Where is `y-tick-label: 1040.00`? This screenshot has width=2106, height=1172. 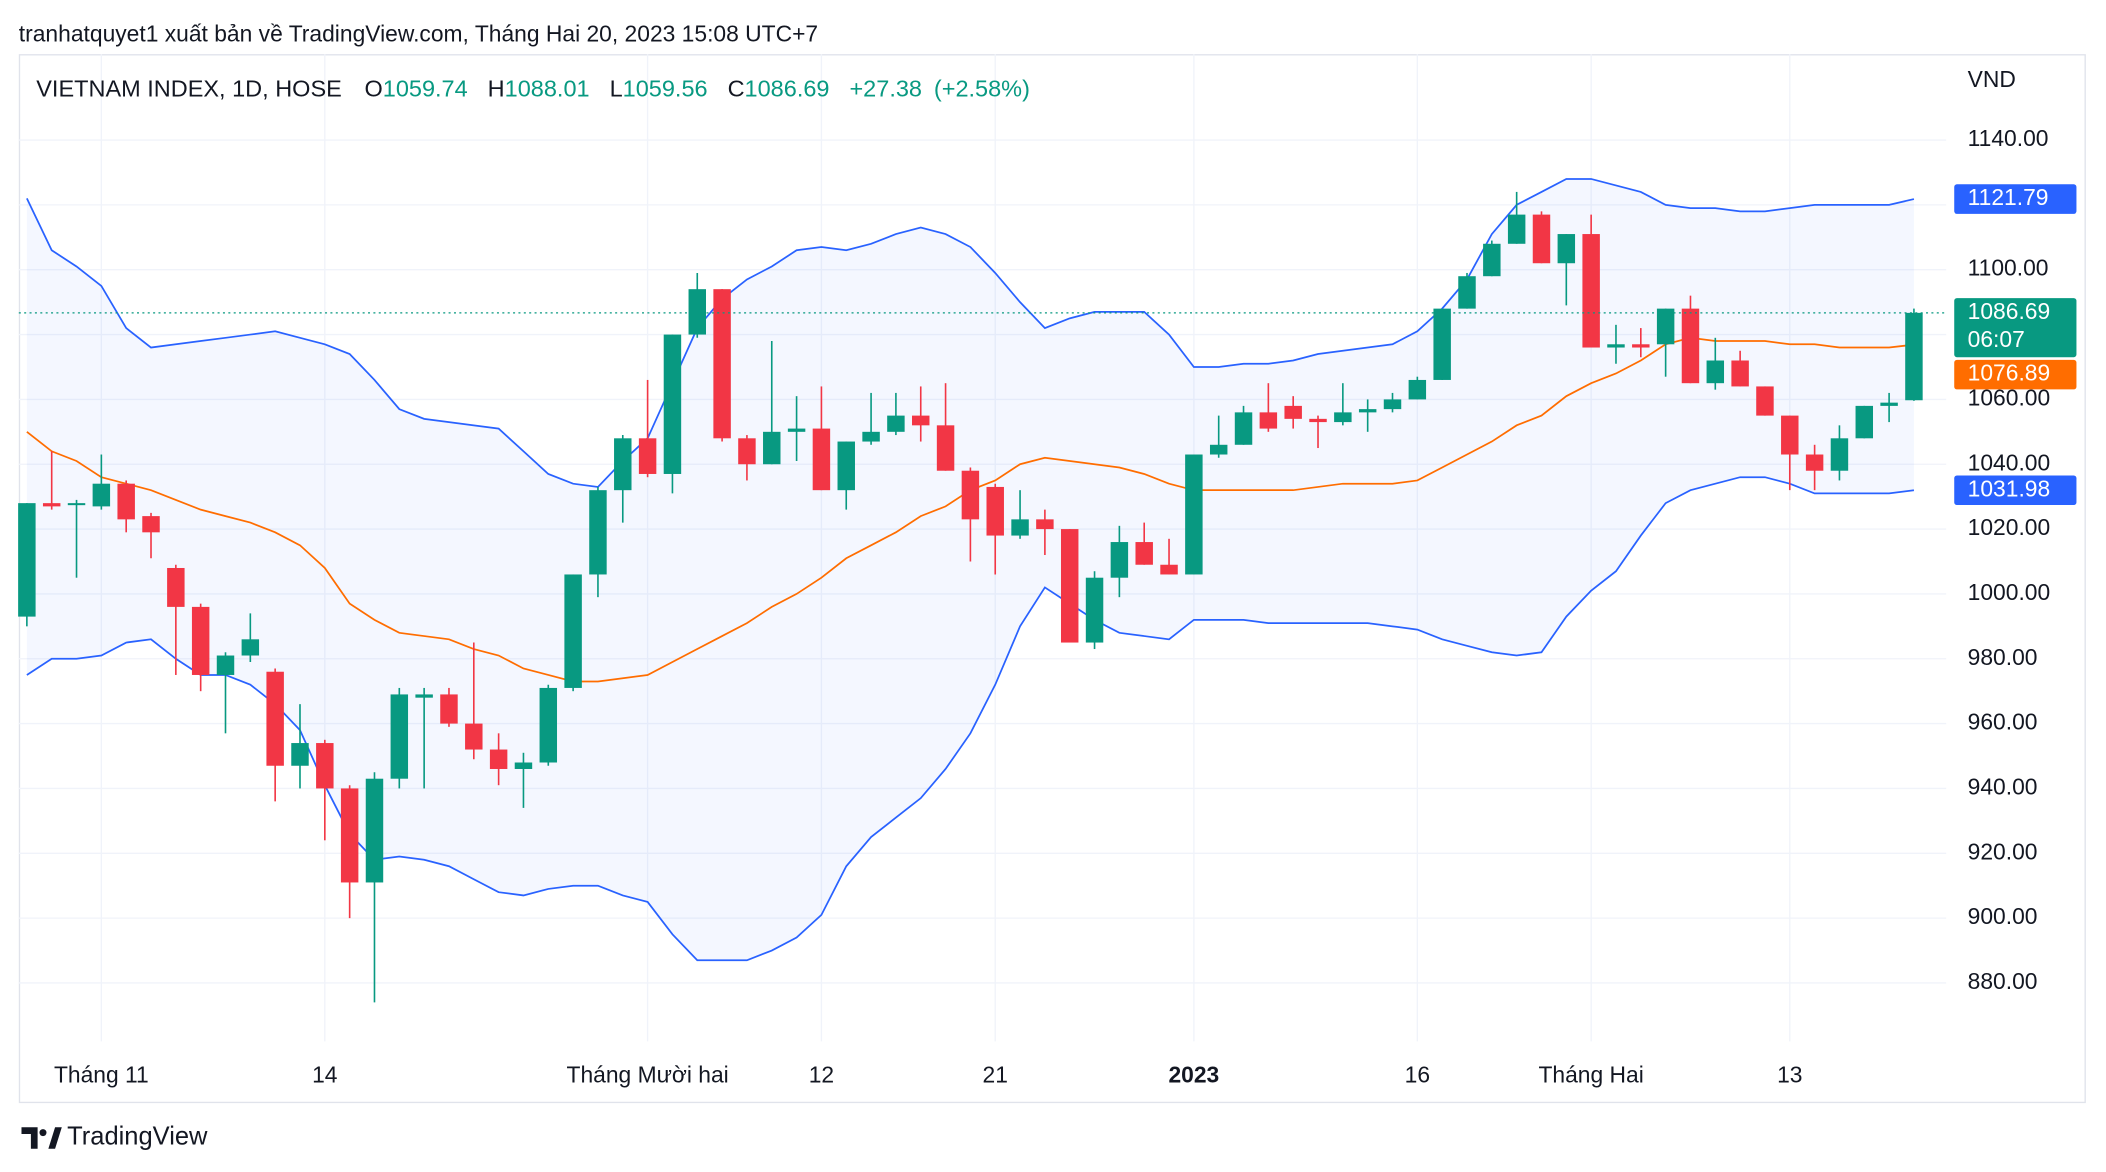 y-tick-label: 1040.00 is located at coordinates (2009, 462).